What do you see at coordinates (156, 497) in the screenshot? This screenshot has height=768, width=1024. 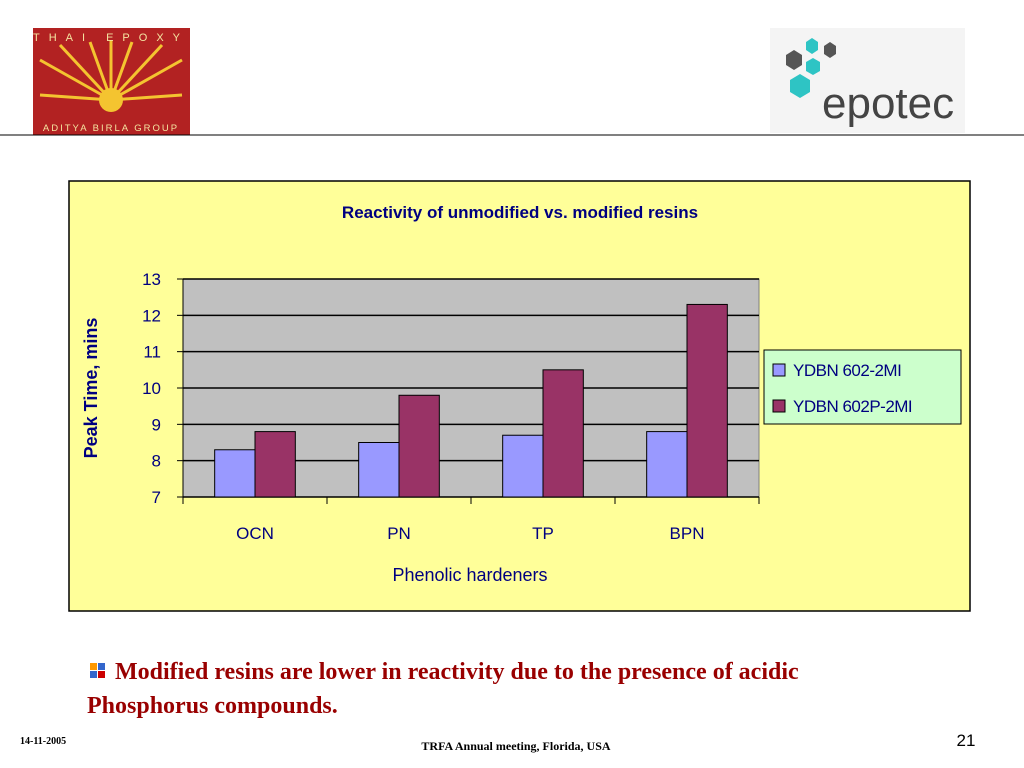 I see `y-tick-label: 7` at bounding box center [156, 497].